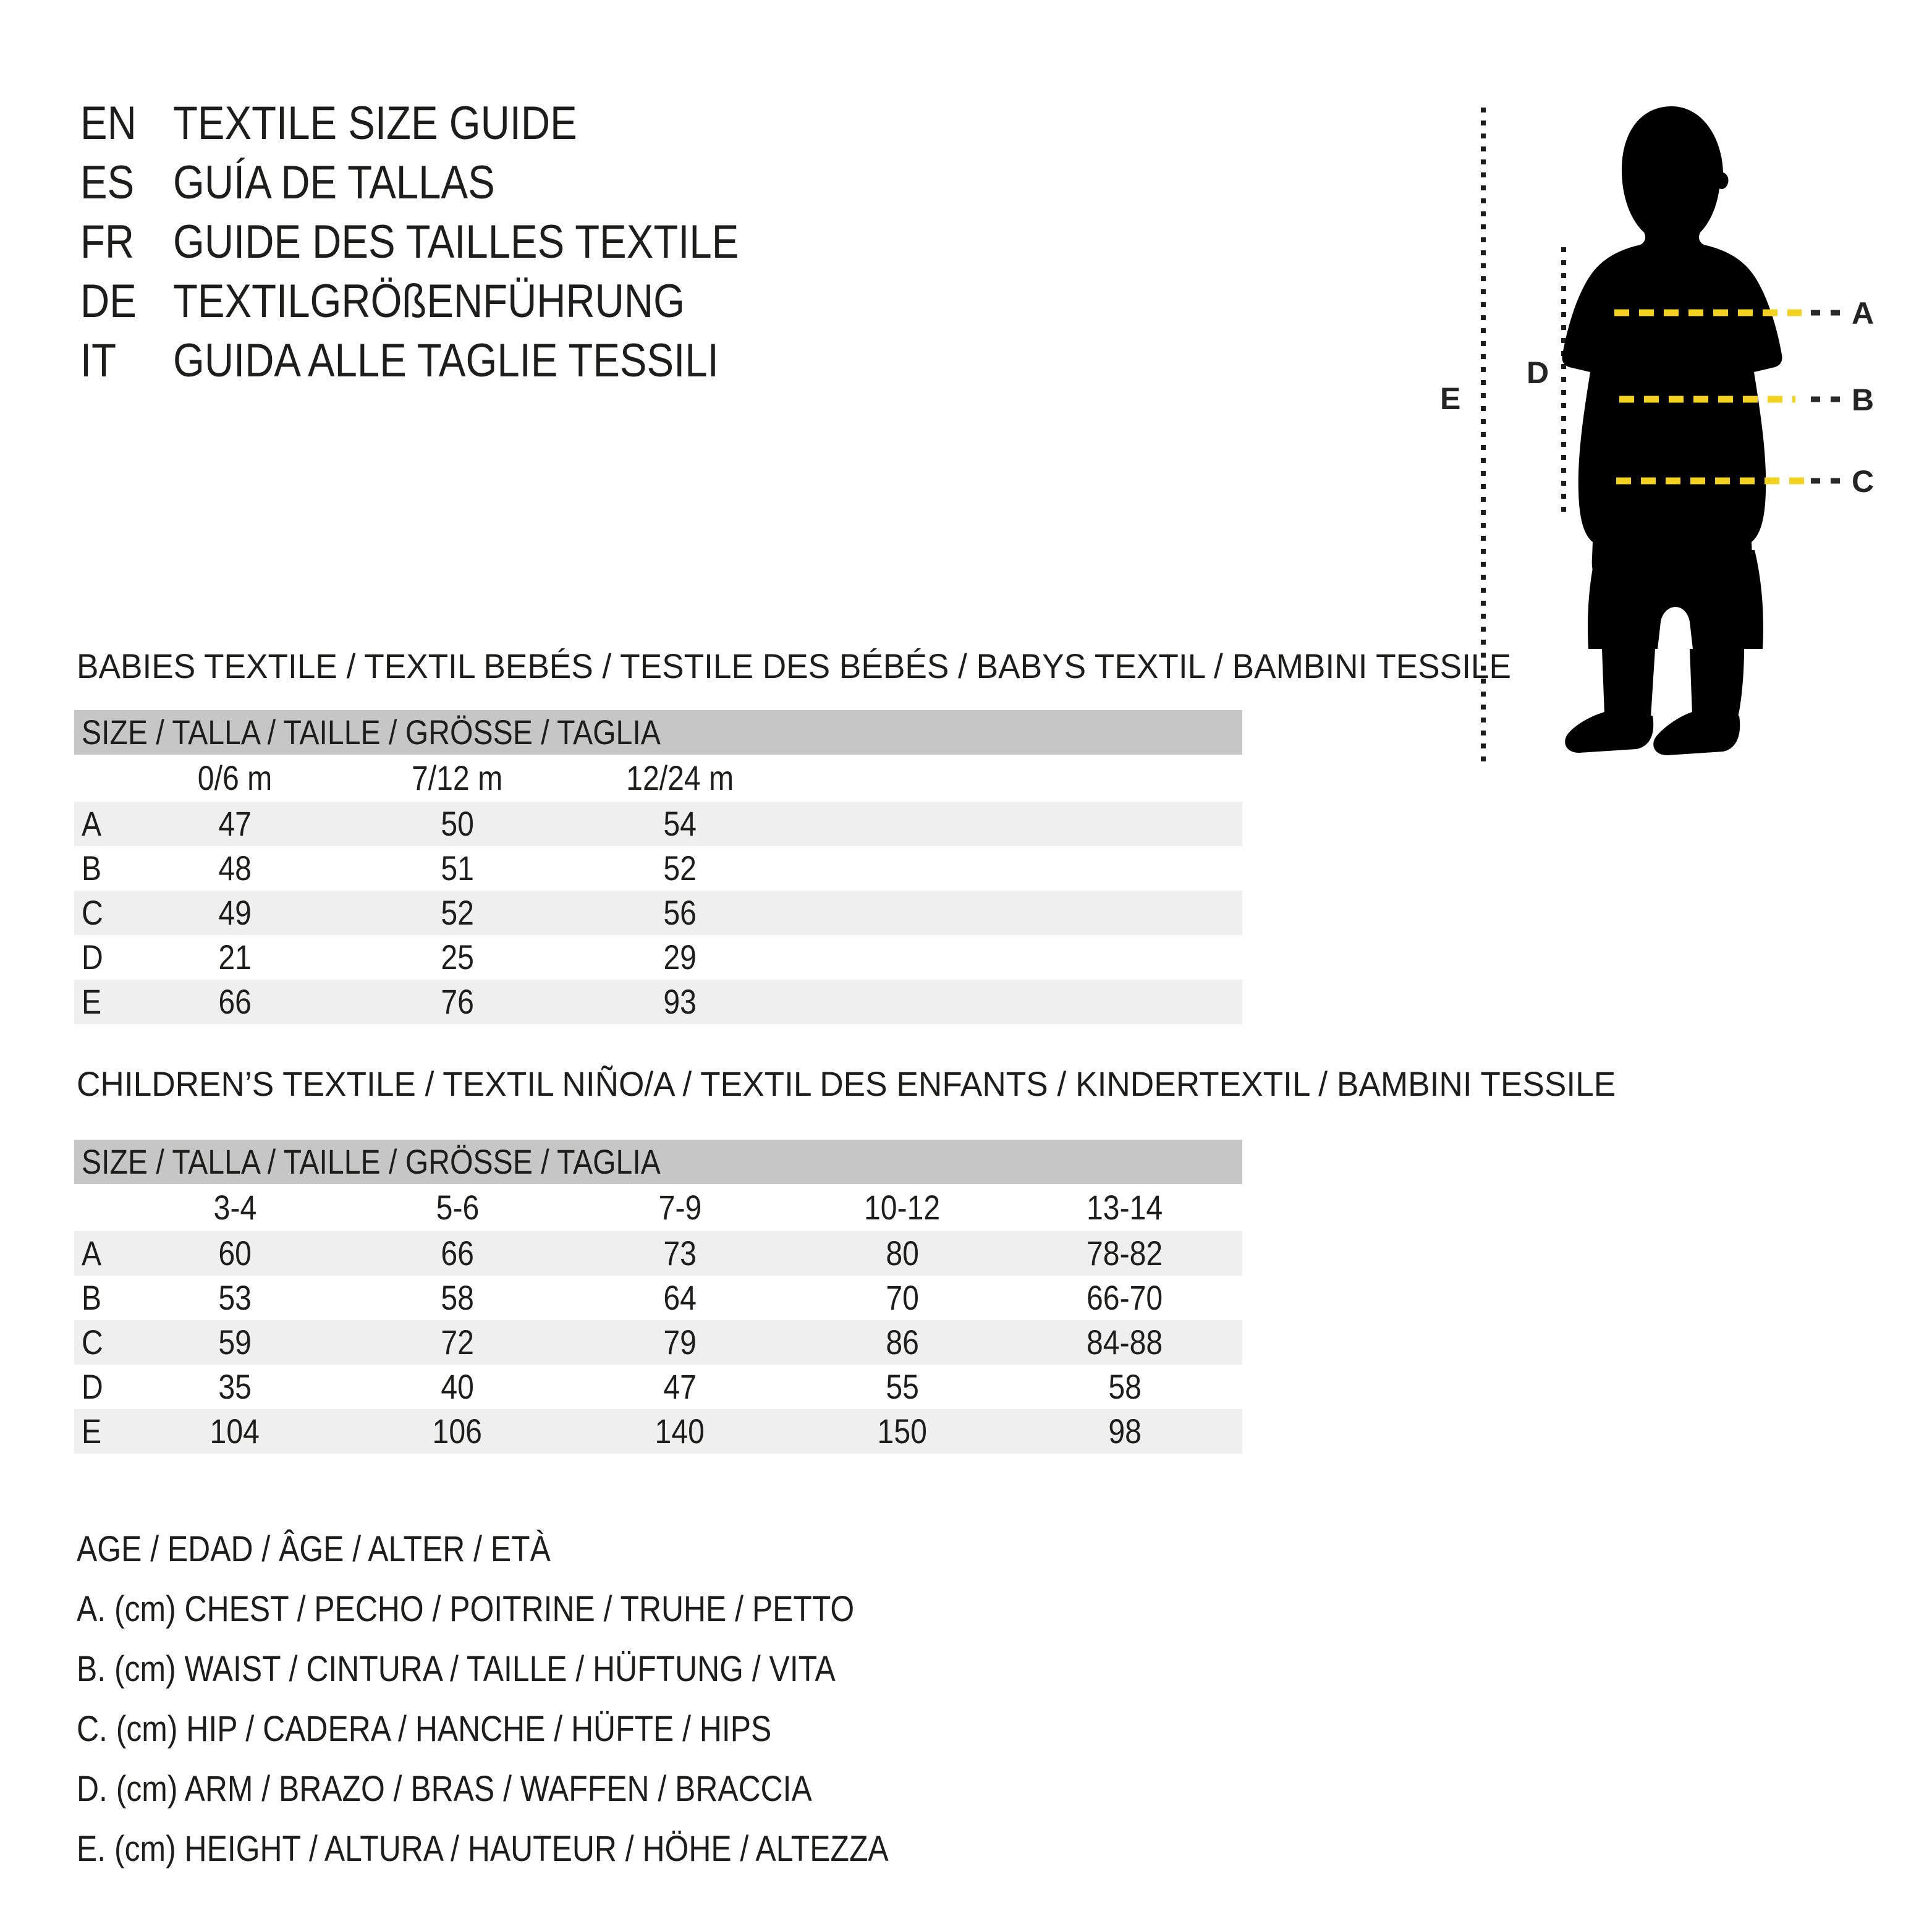  I want to click on header-row-it: IT GUIDA ALLE TAGLIE TESSILI, so click(455, 361).